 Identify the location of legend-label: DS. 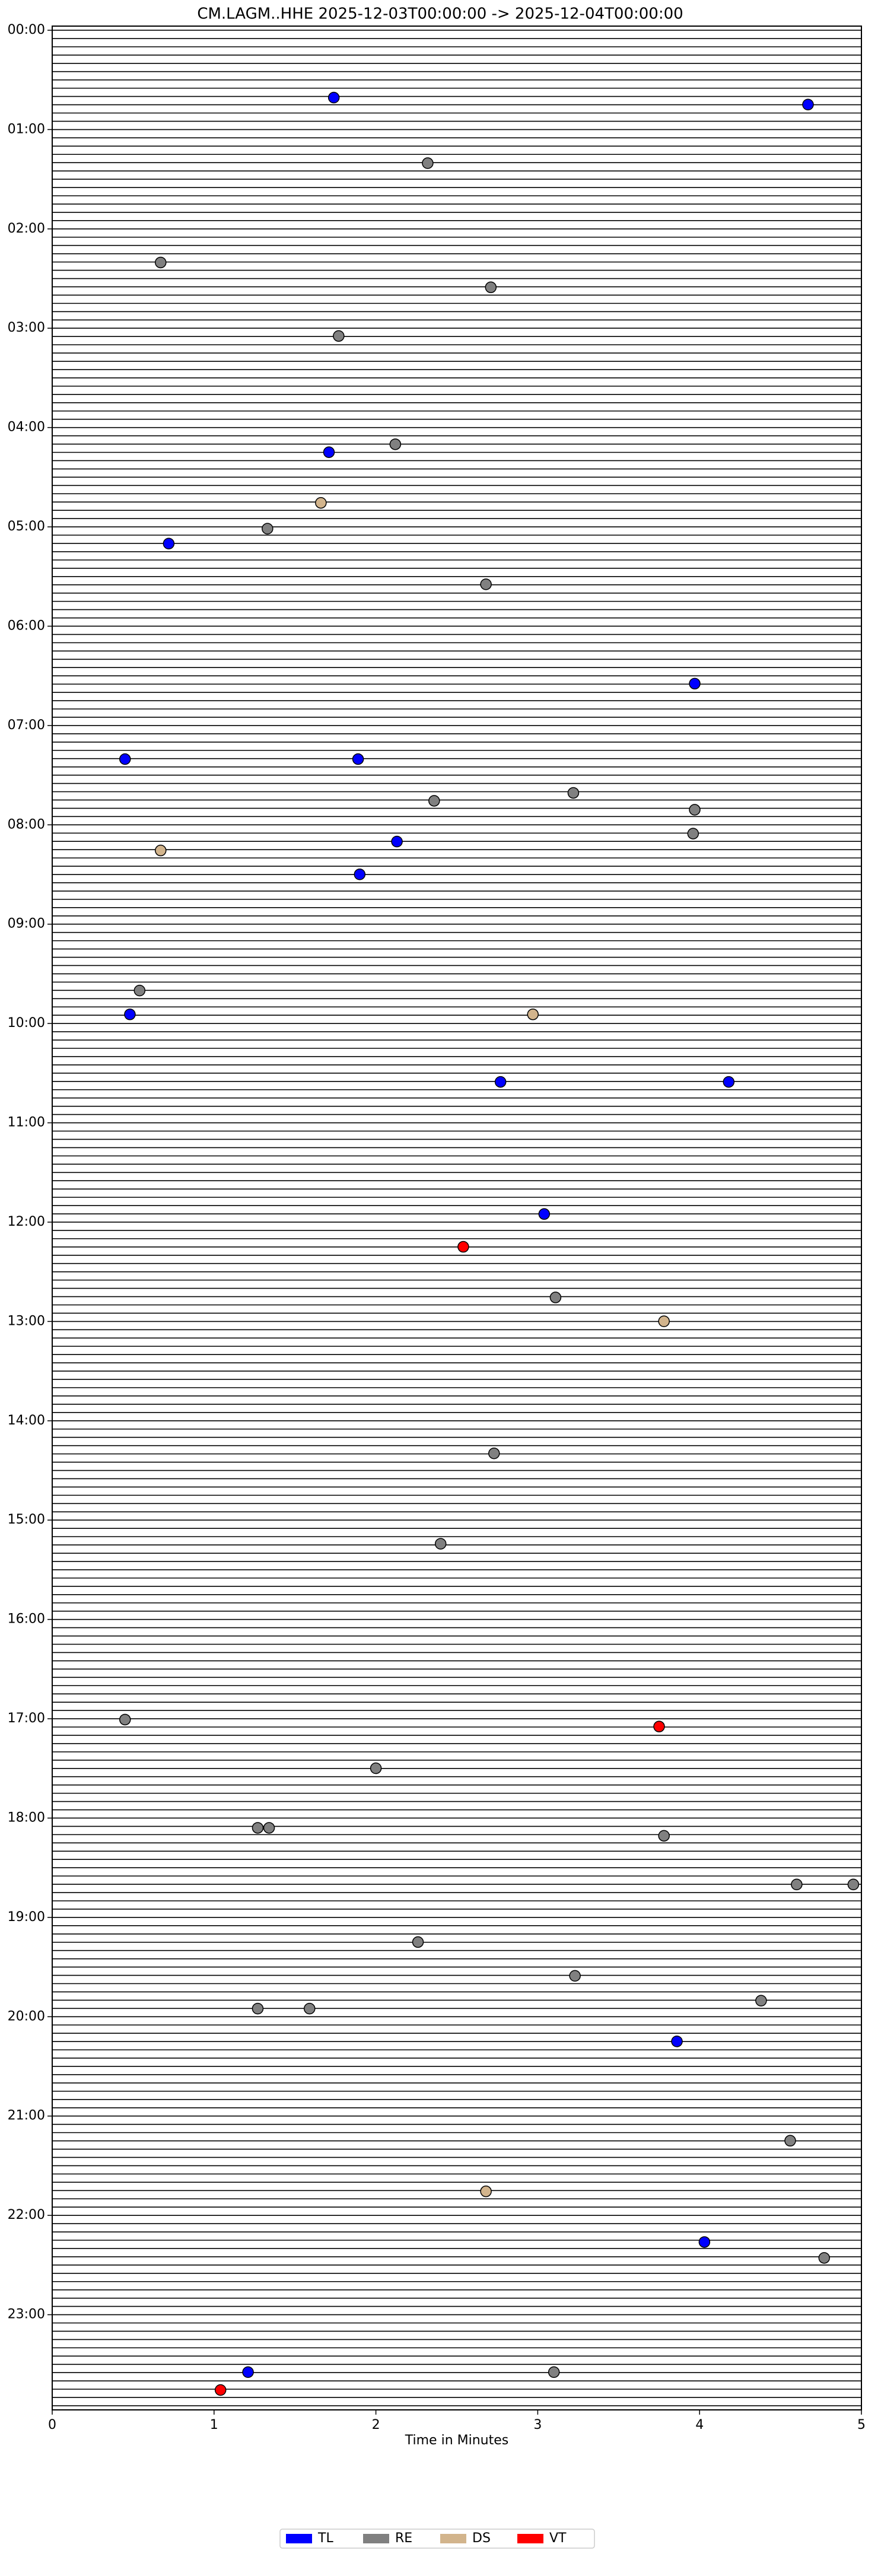
(482, 2538).